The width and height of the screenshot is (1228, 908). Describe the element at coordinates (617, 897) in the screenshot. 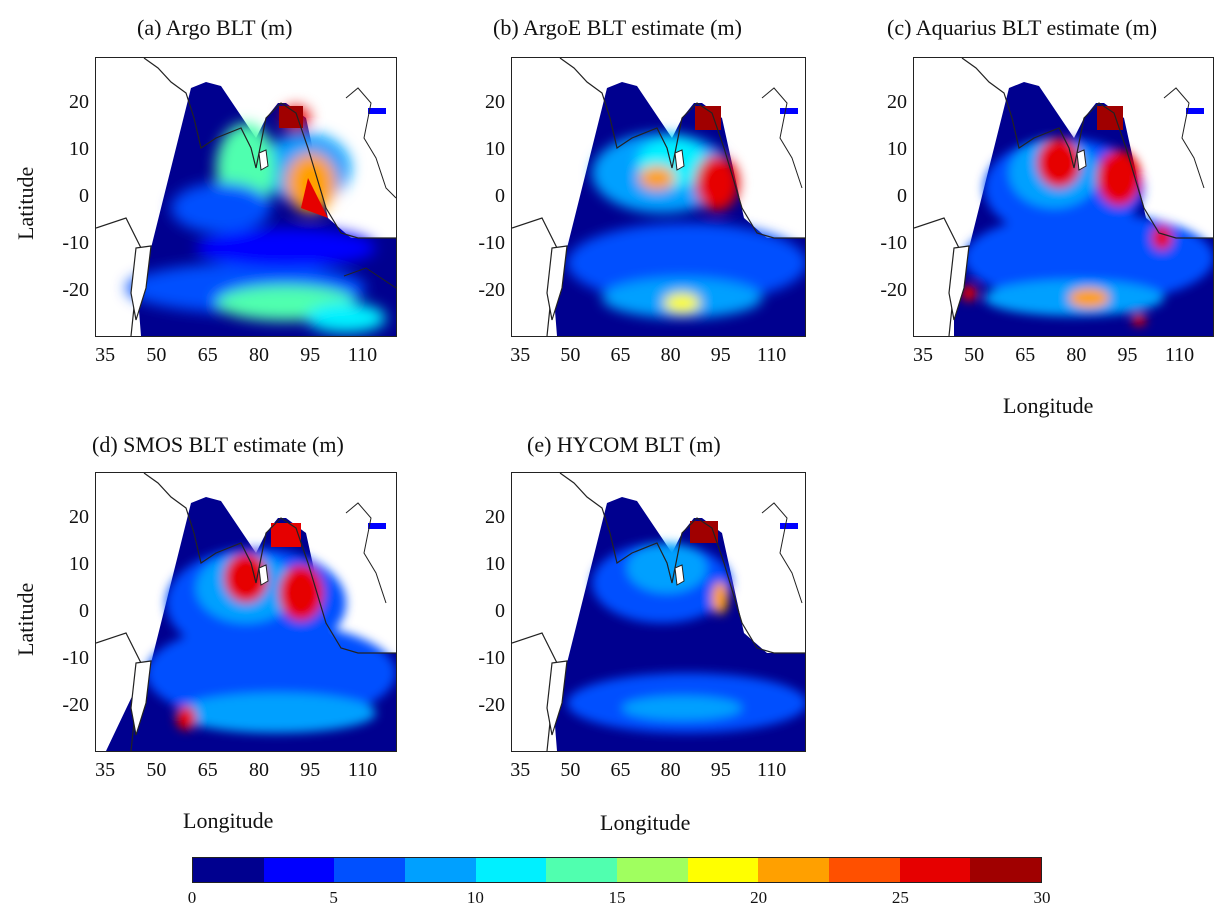

I see `colorbar-tick: 15` at that location.